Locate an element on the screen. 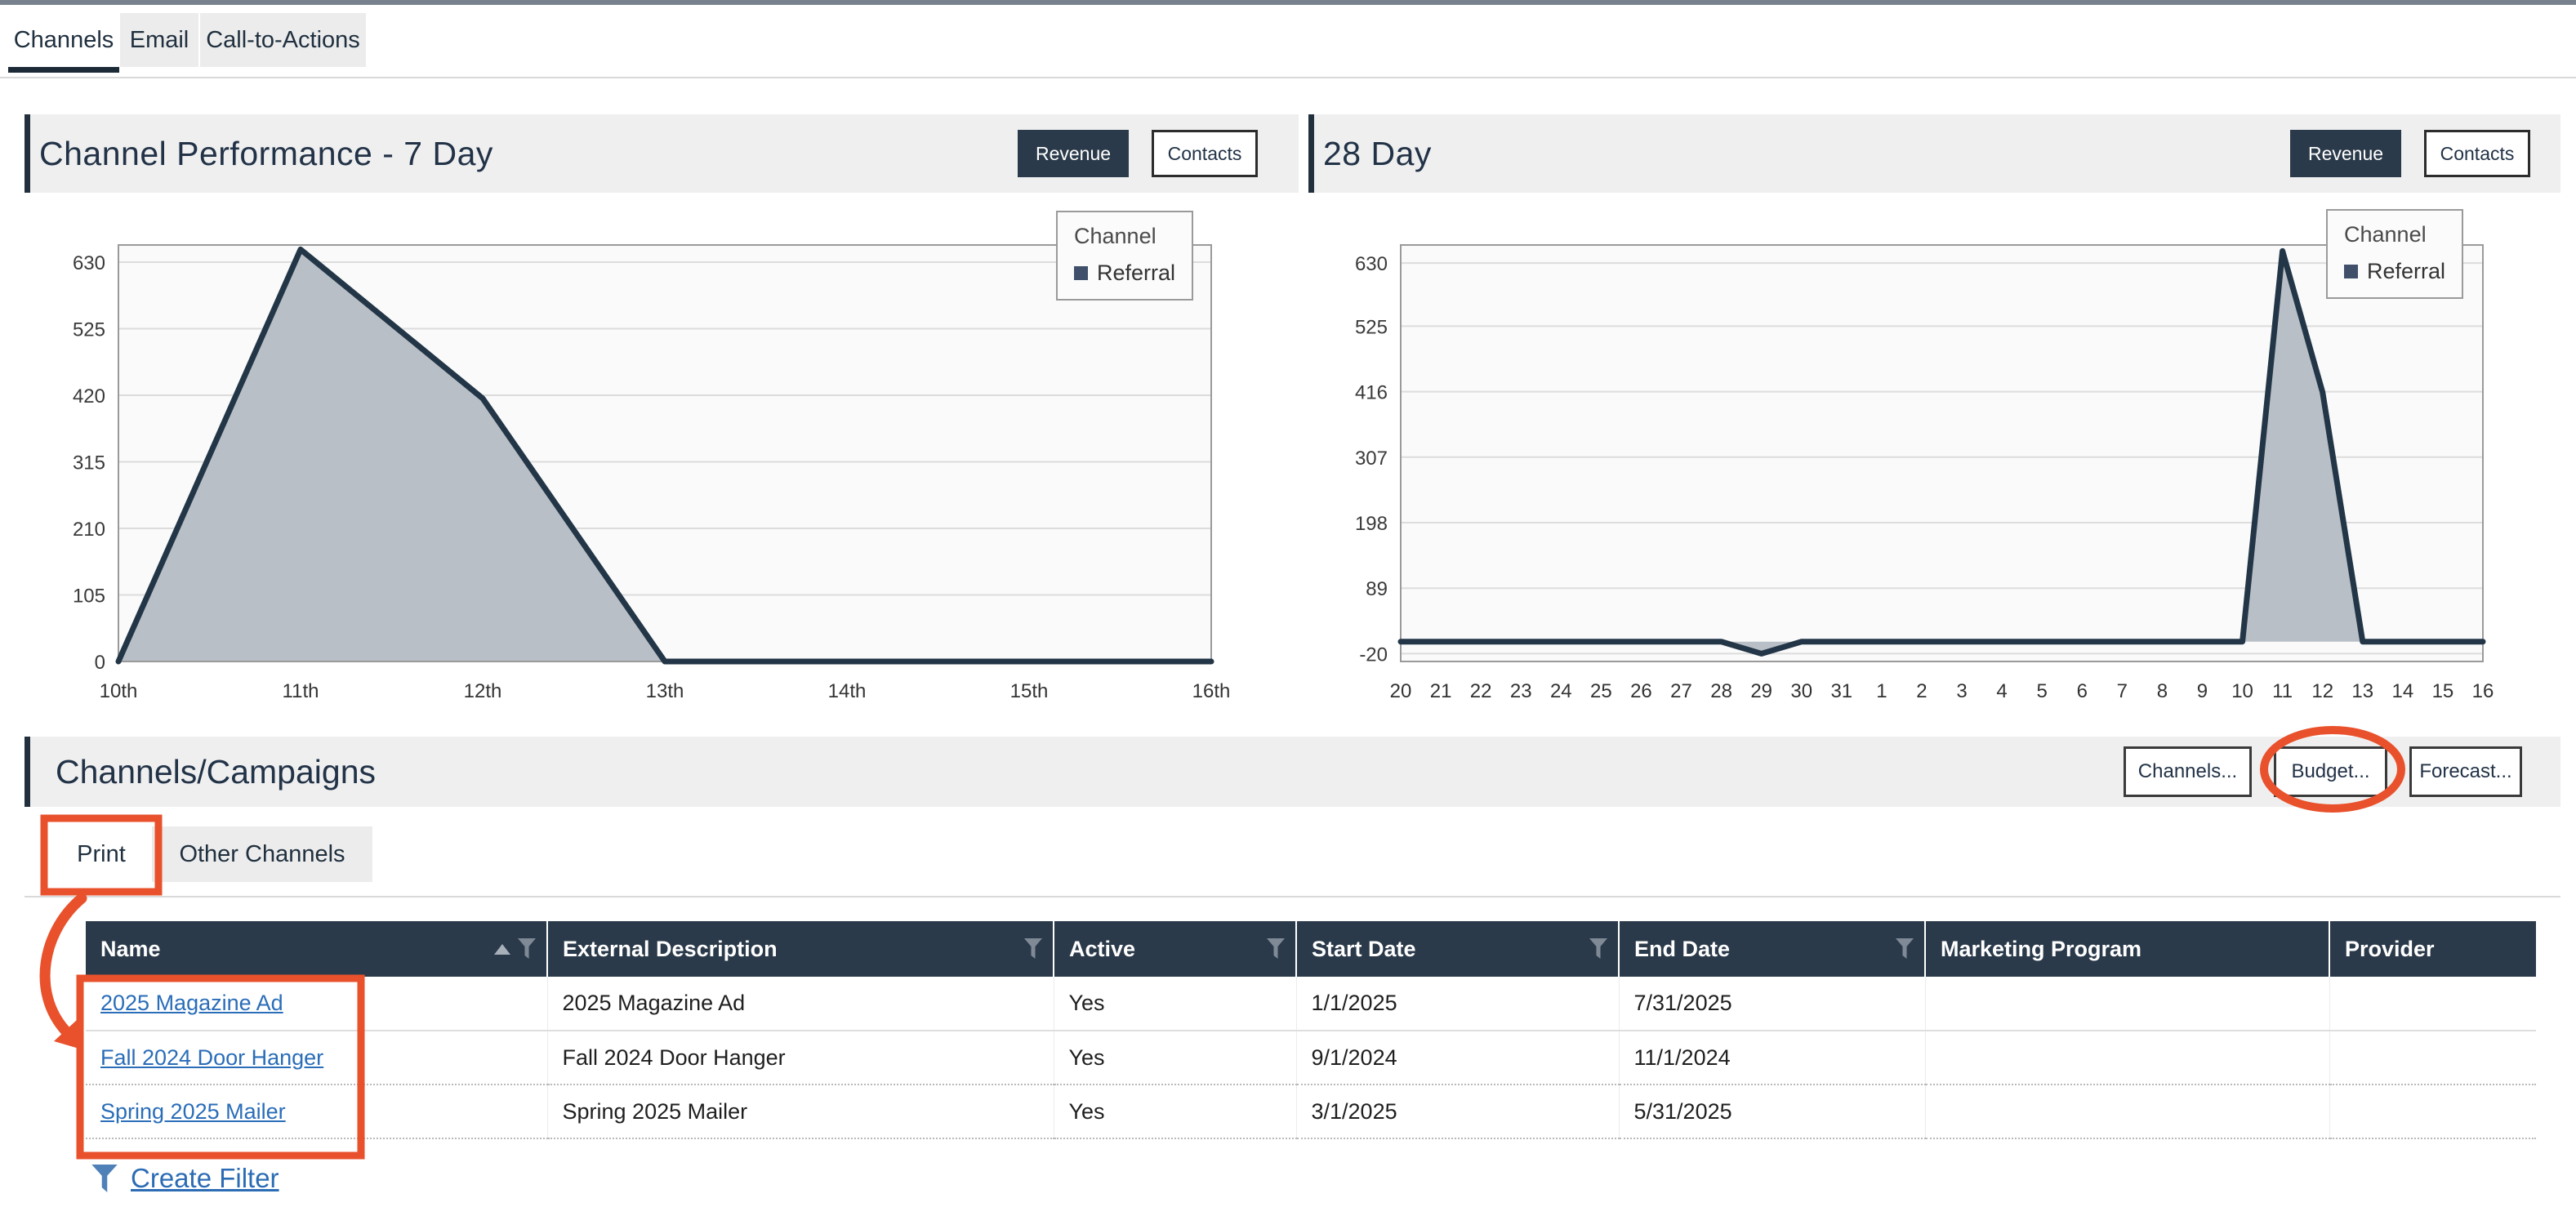 Image resolution: width=2576 pixels, height=1207 pixels. svg-text: 11th is located at coordinates (301, 691).